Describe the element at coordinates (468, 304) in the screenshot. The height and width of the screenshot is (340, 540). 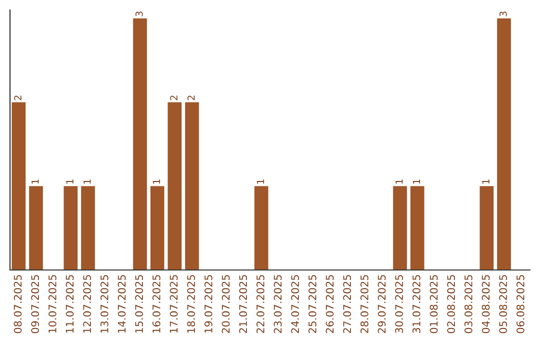
I see `x-tick-label: 03.08.2025` at that location.